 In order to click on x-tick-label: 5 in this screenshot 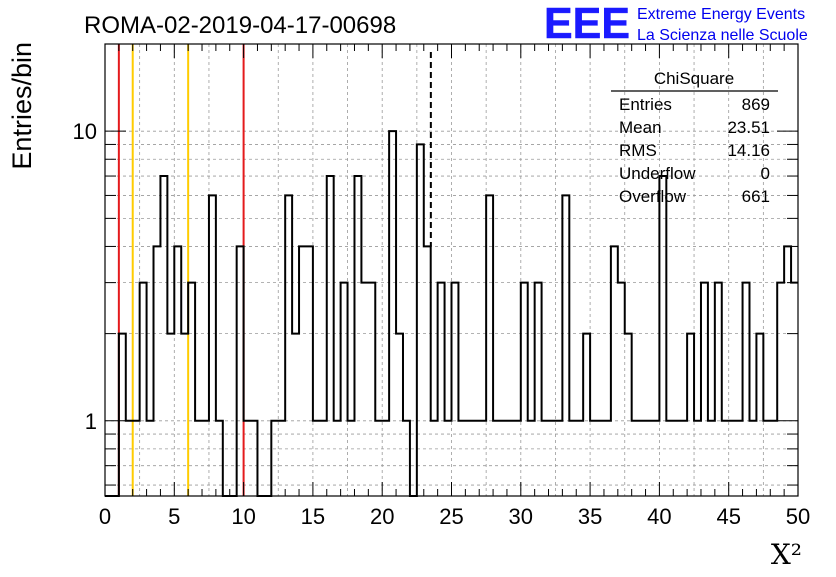, I will do `click(174, 516)`.